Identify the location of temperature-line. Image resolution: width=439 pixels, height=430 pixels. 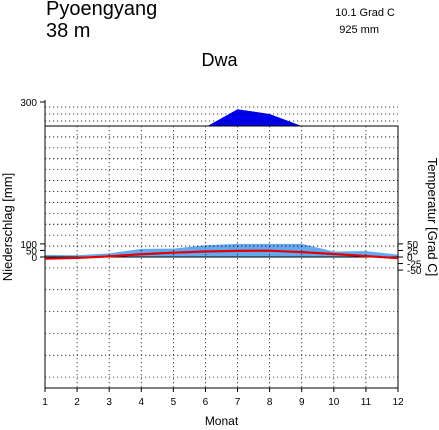
(221, 254).